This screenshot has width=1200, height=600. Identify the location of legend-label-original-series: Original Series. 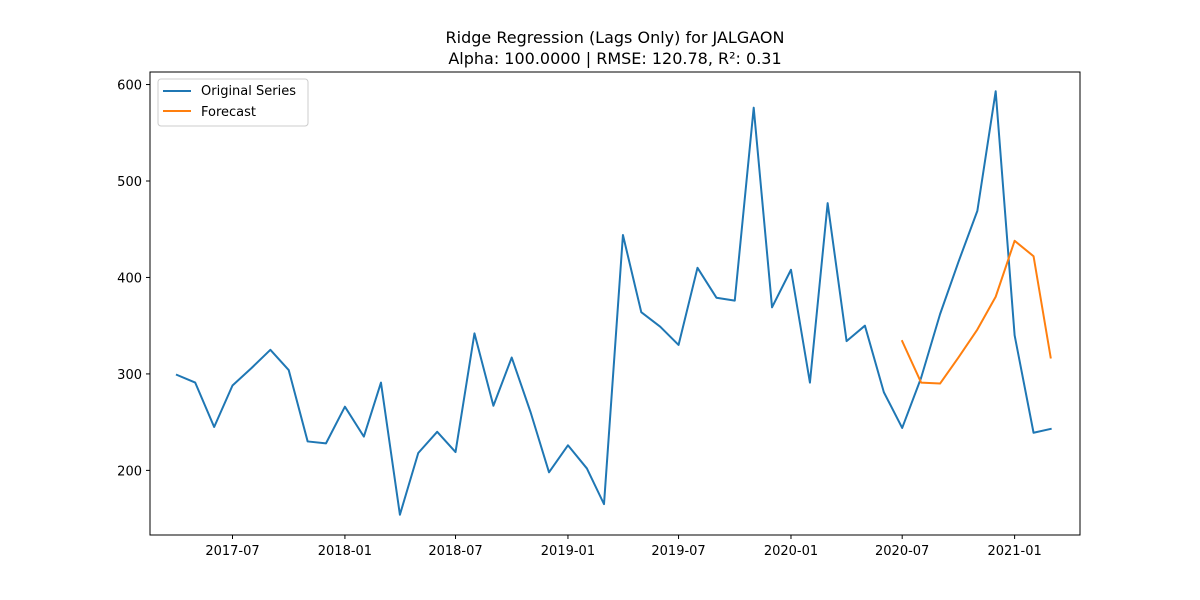
(248, 91).